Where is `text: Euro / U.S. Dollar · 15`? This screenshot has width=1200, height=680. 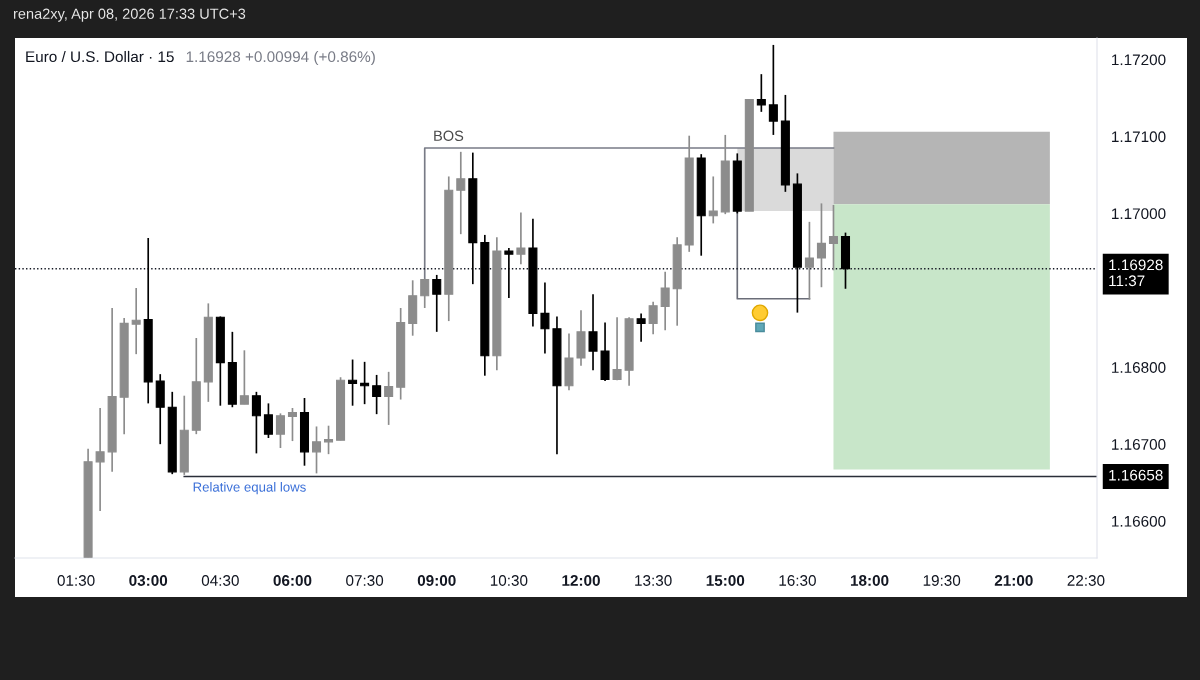
text: Euro / U.S. Dollar · 15 is located at coordinates (100, 56).